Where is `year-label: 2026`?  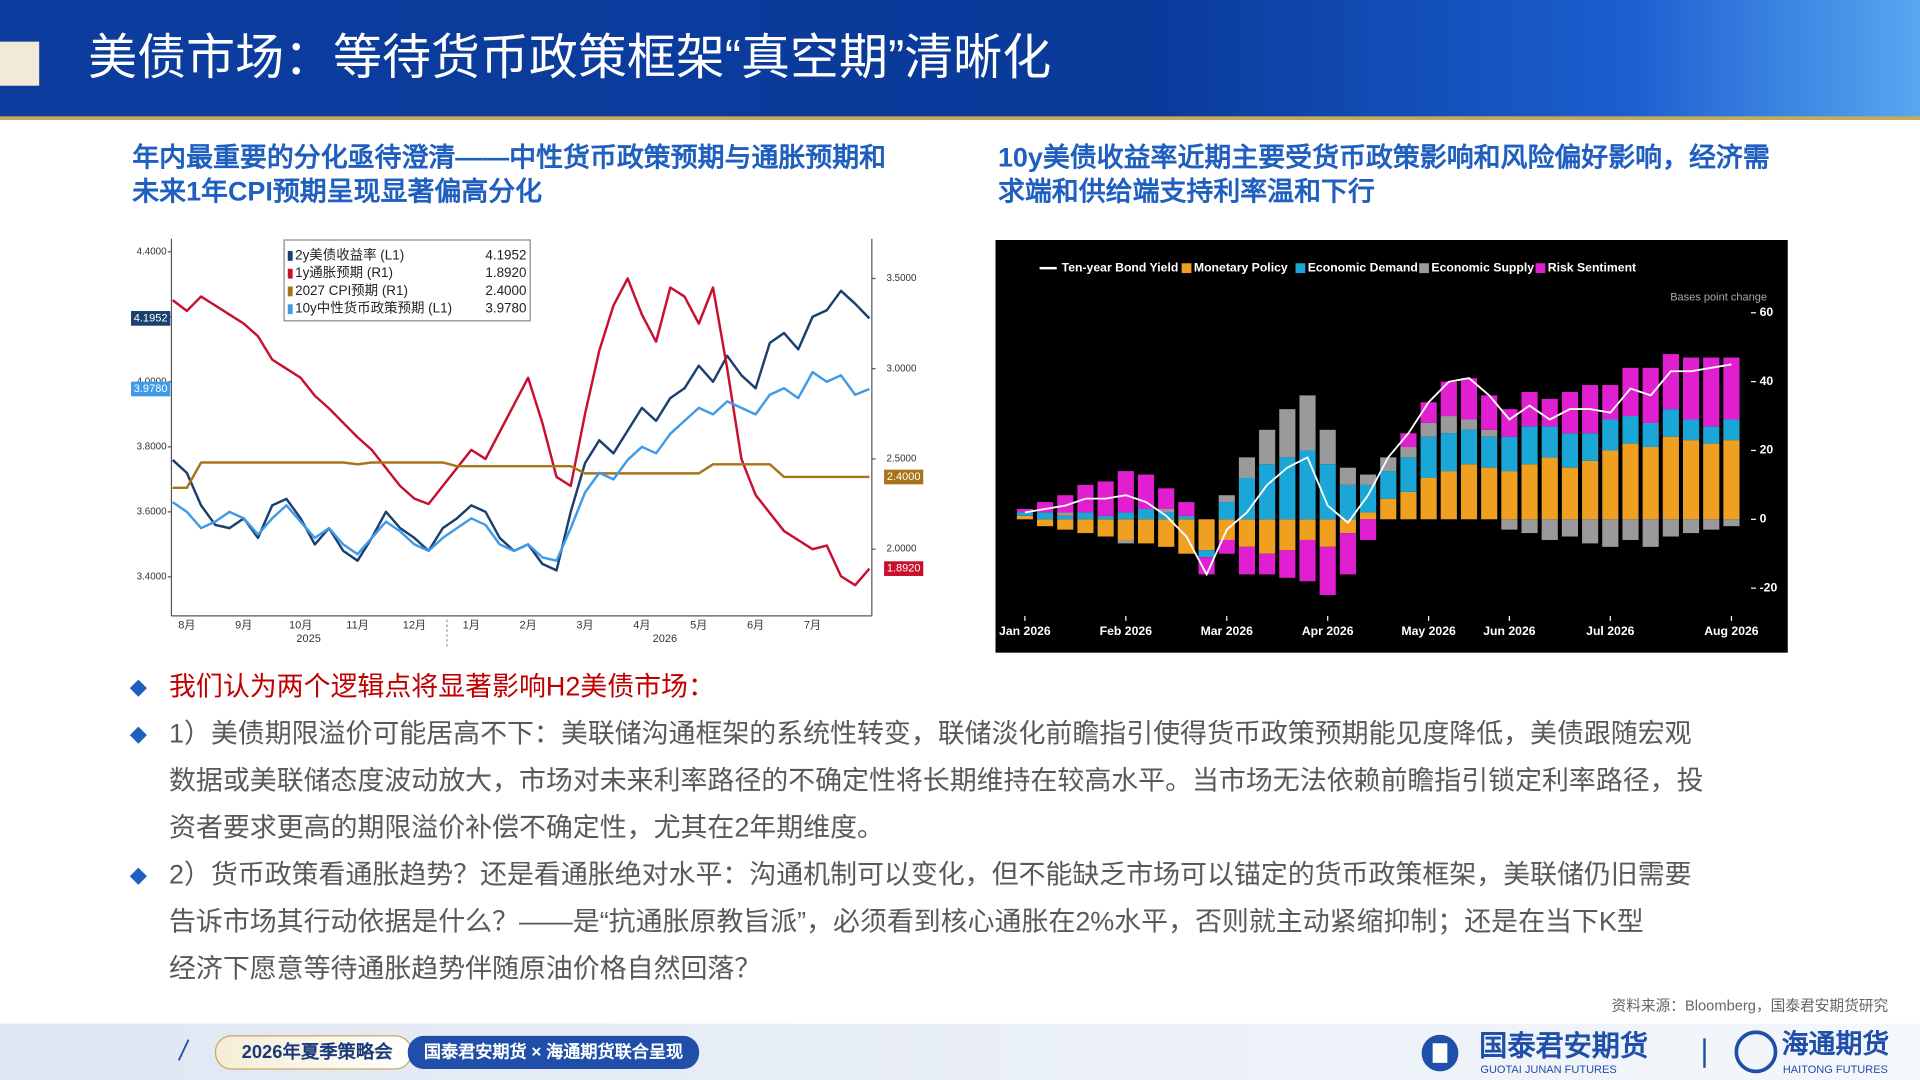 year-label: 2026 is located at coordinates (665, 639).